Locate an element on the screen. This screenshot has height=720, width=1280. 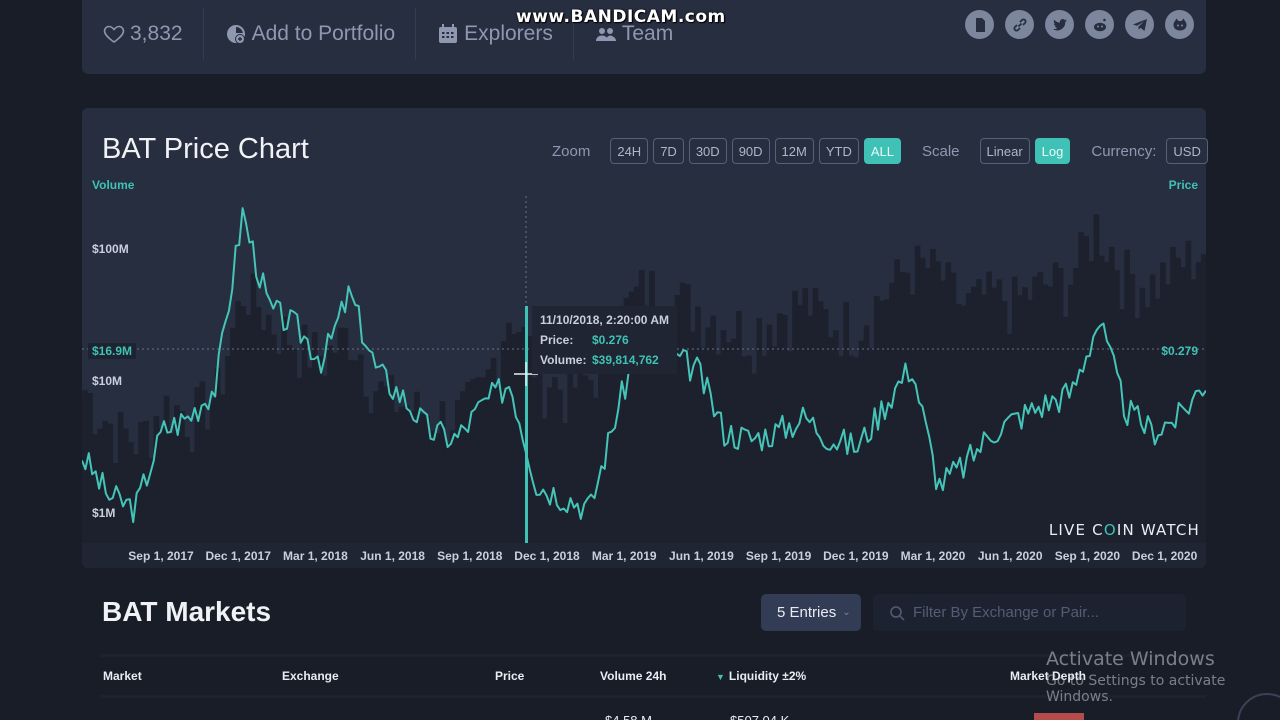
github-link is located at coordinates (1179, 24).